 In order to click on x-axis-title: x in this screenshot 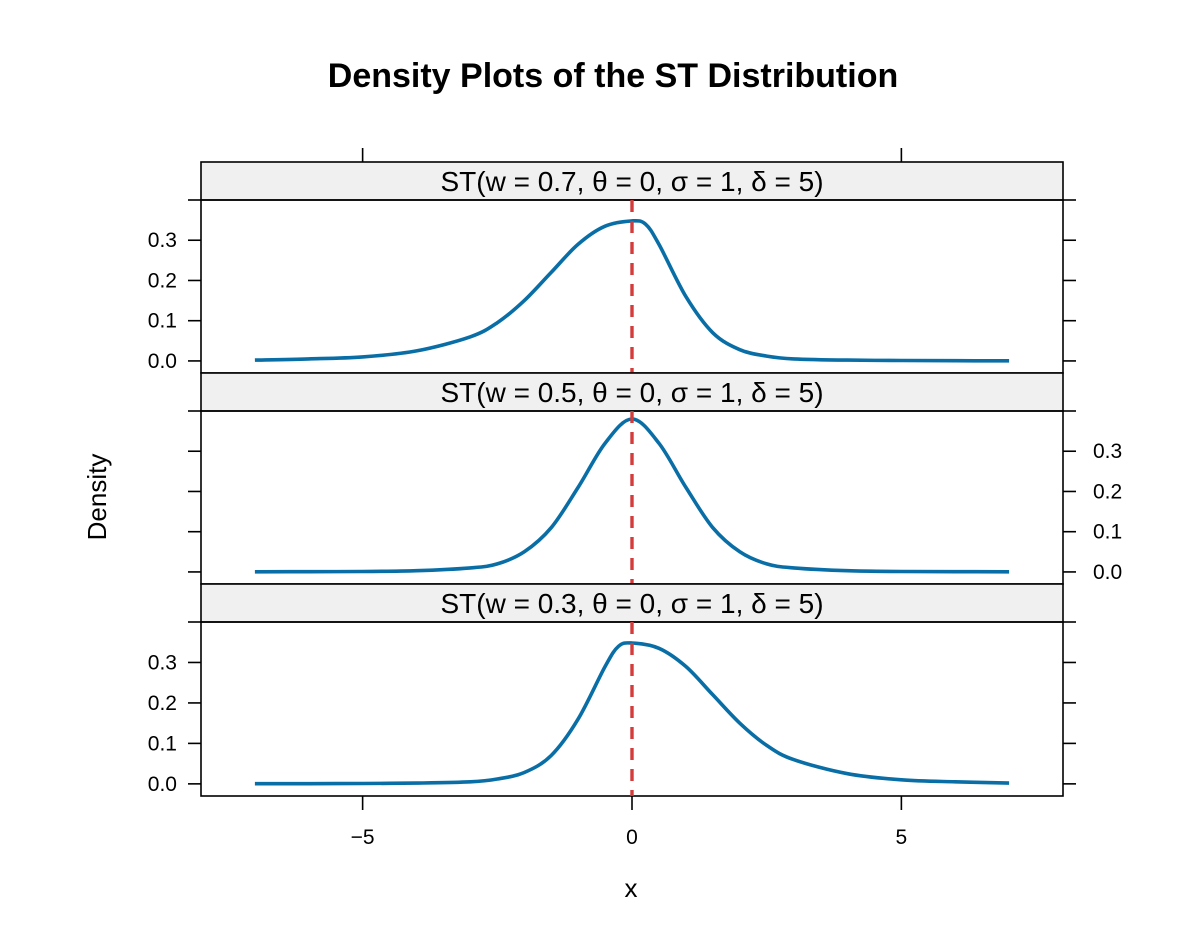, I will do `click(631, 888)`.